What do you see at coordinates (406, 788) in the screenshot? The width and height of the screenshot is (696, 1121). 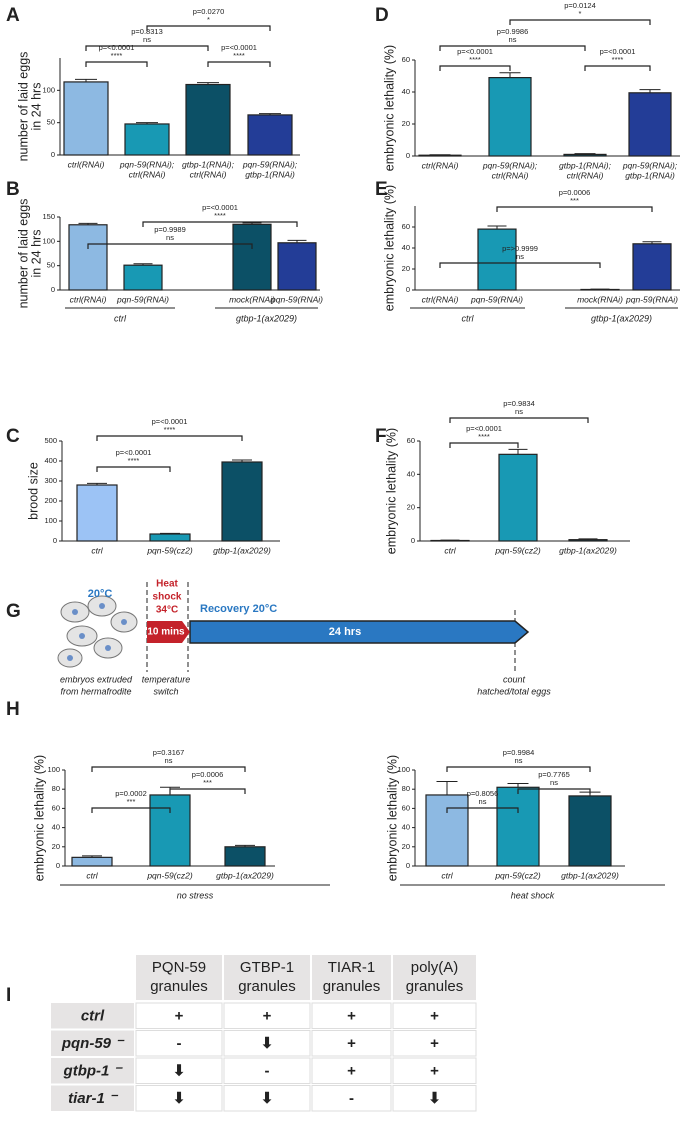 I see `y-tick-label: 80` at bounding box center [406, 788].